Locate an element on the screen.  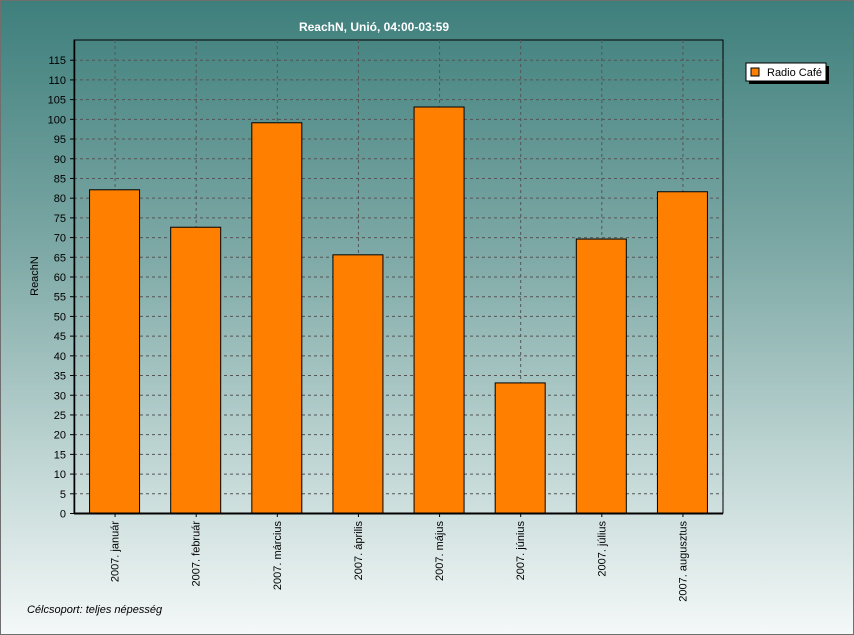
y-tick-label: 80 is located at coordinates (60, 199).